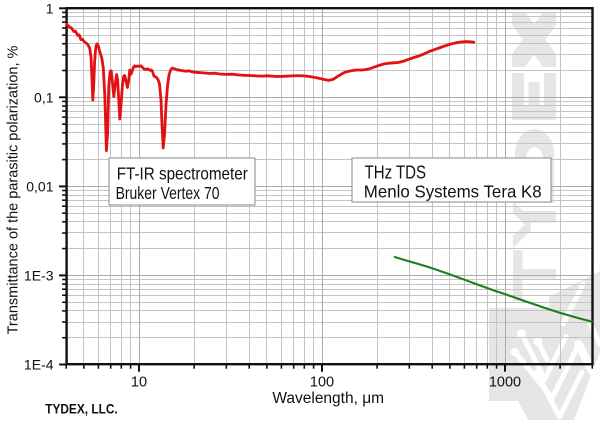  I want to click on svg-text: THz TDS, so click(395, 172).